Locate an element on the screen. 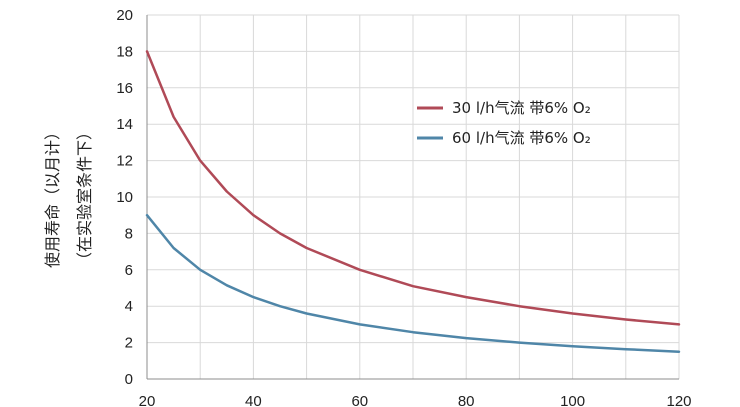  y-tick-label-6: 6 is located at coordinates (129, 270).